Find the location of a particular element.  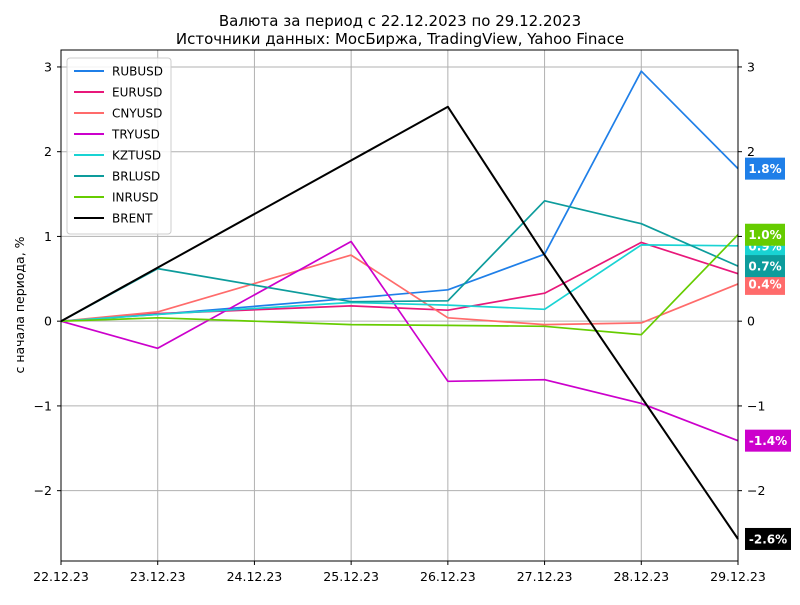

value-badge-label-cnyusd: 0.4% is located at coordinates (764, 284).